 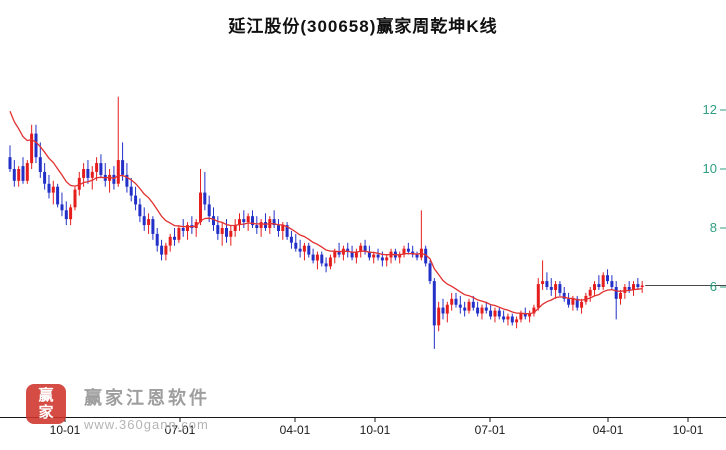 What do you see at coordinates (713, 227) in the screenshot?
I see `y-tick-label: 8` at bounding box center [713, 227].